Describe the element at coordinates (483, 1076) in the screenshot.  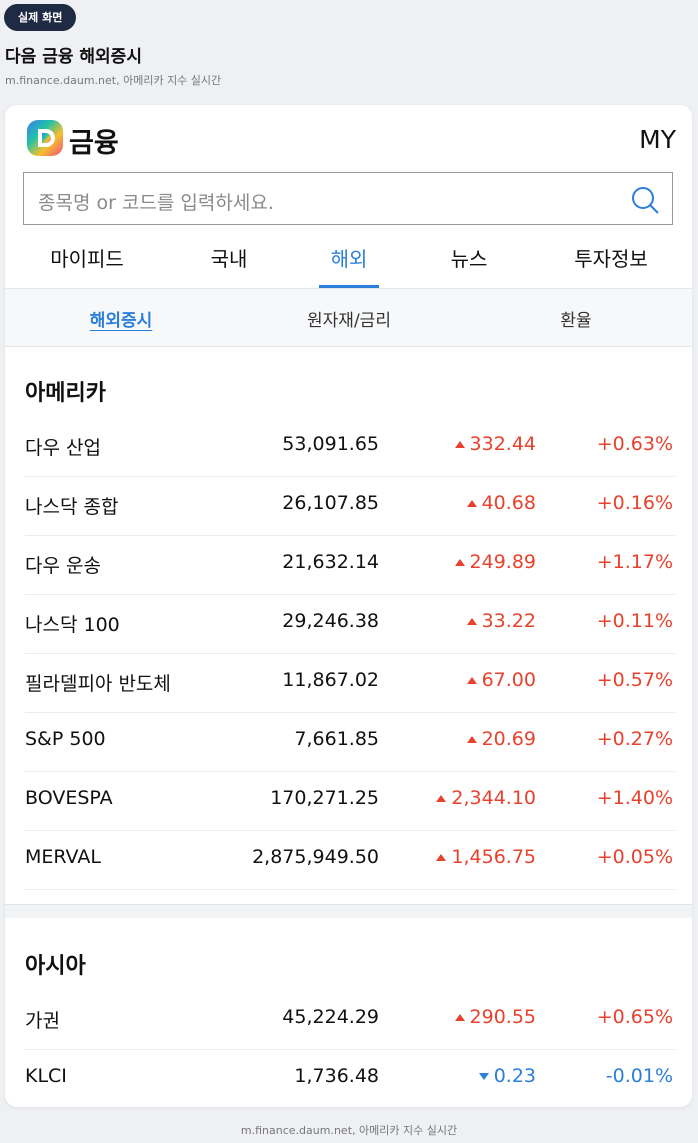
I see `down-arrow` at that location.